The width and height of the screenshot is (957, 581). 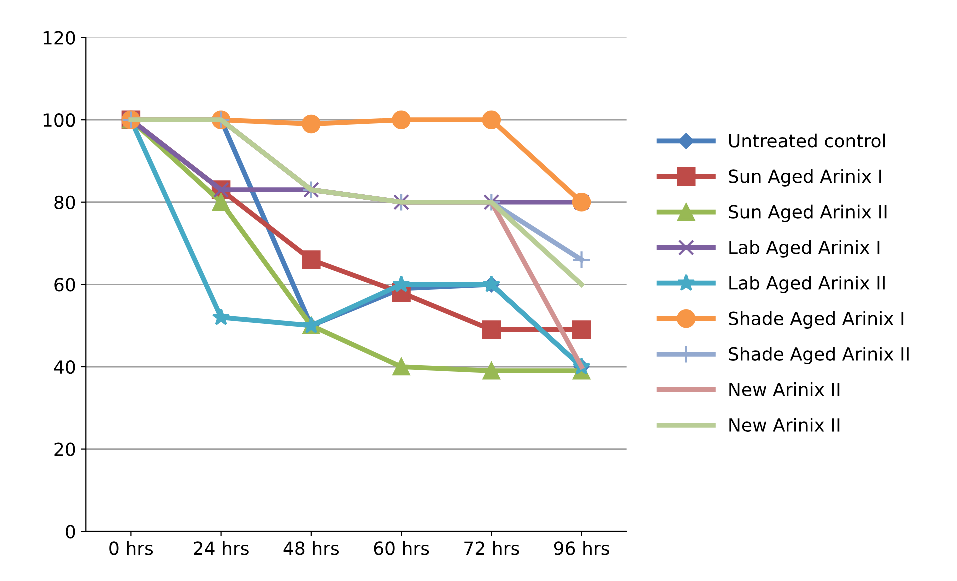 What do you see at coordinates (132, 548) in the screenshot?
I see `x-tick-label: 0 hrs` at bounding box center [132, 548].